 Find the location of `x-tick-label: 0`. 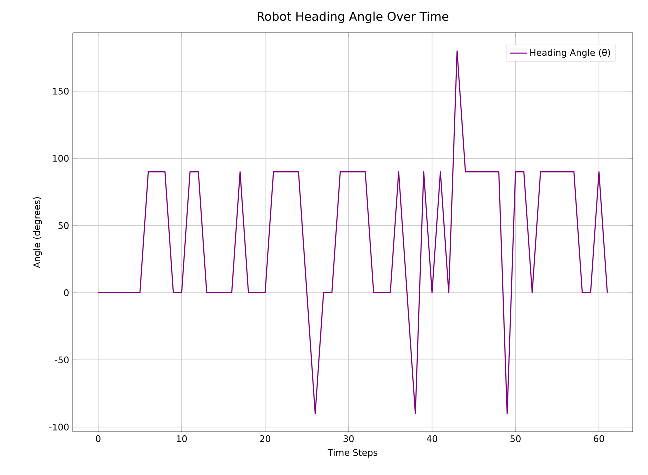

x-tick-label: 0 is located at coordinates (98, 439).